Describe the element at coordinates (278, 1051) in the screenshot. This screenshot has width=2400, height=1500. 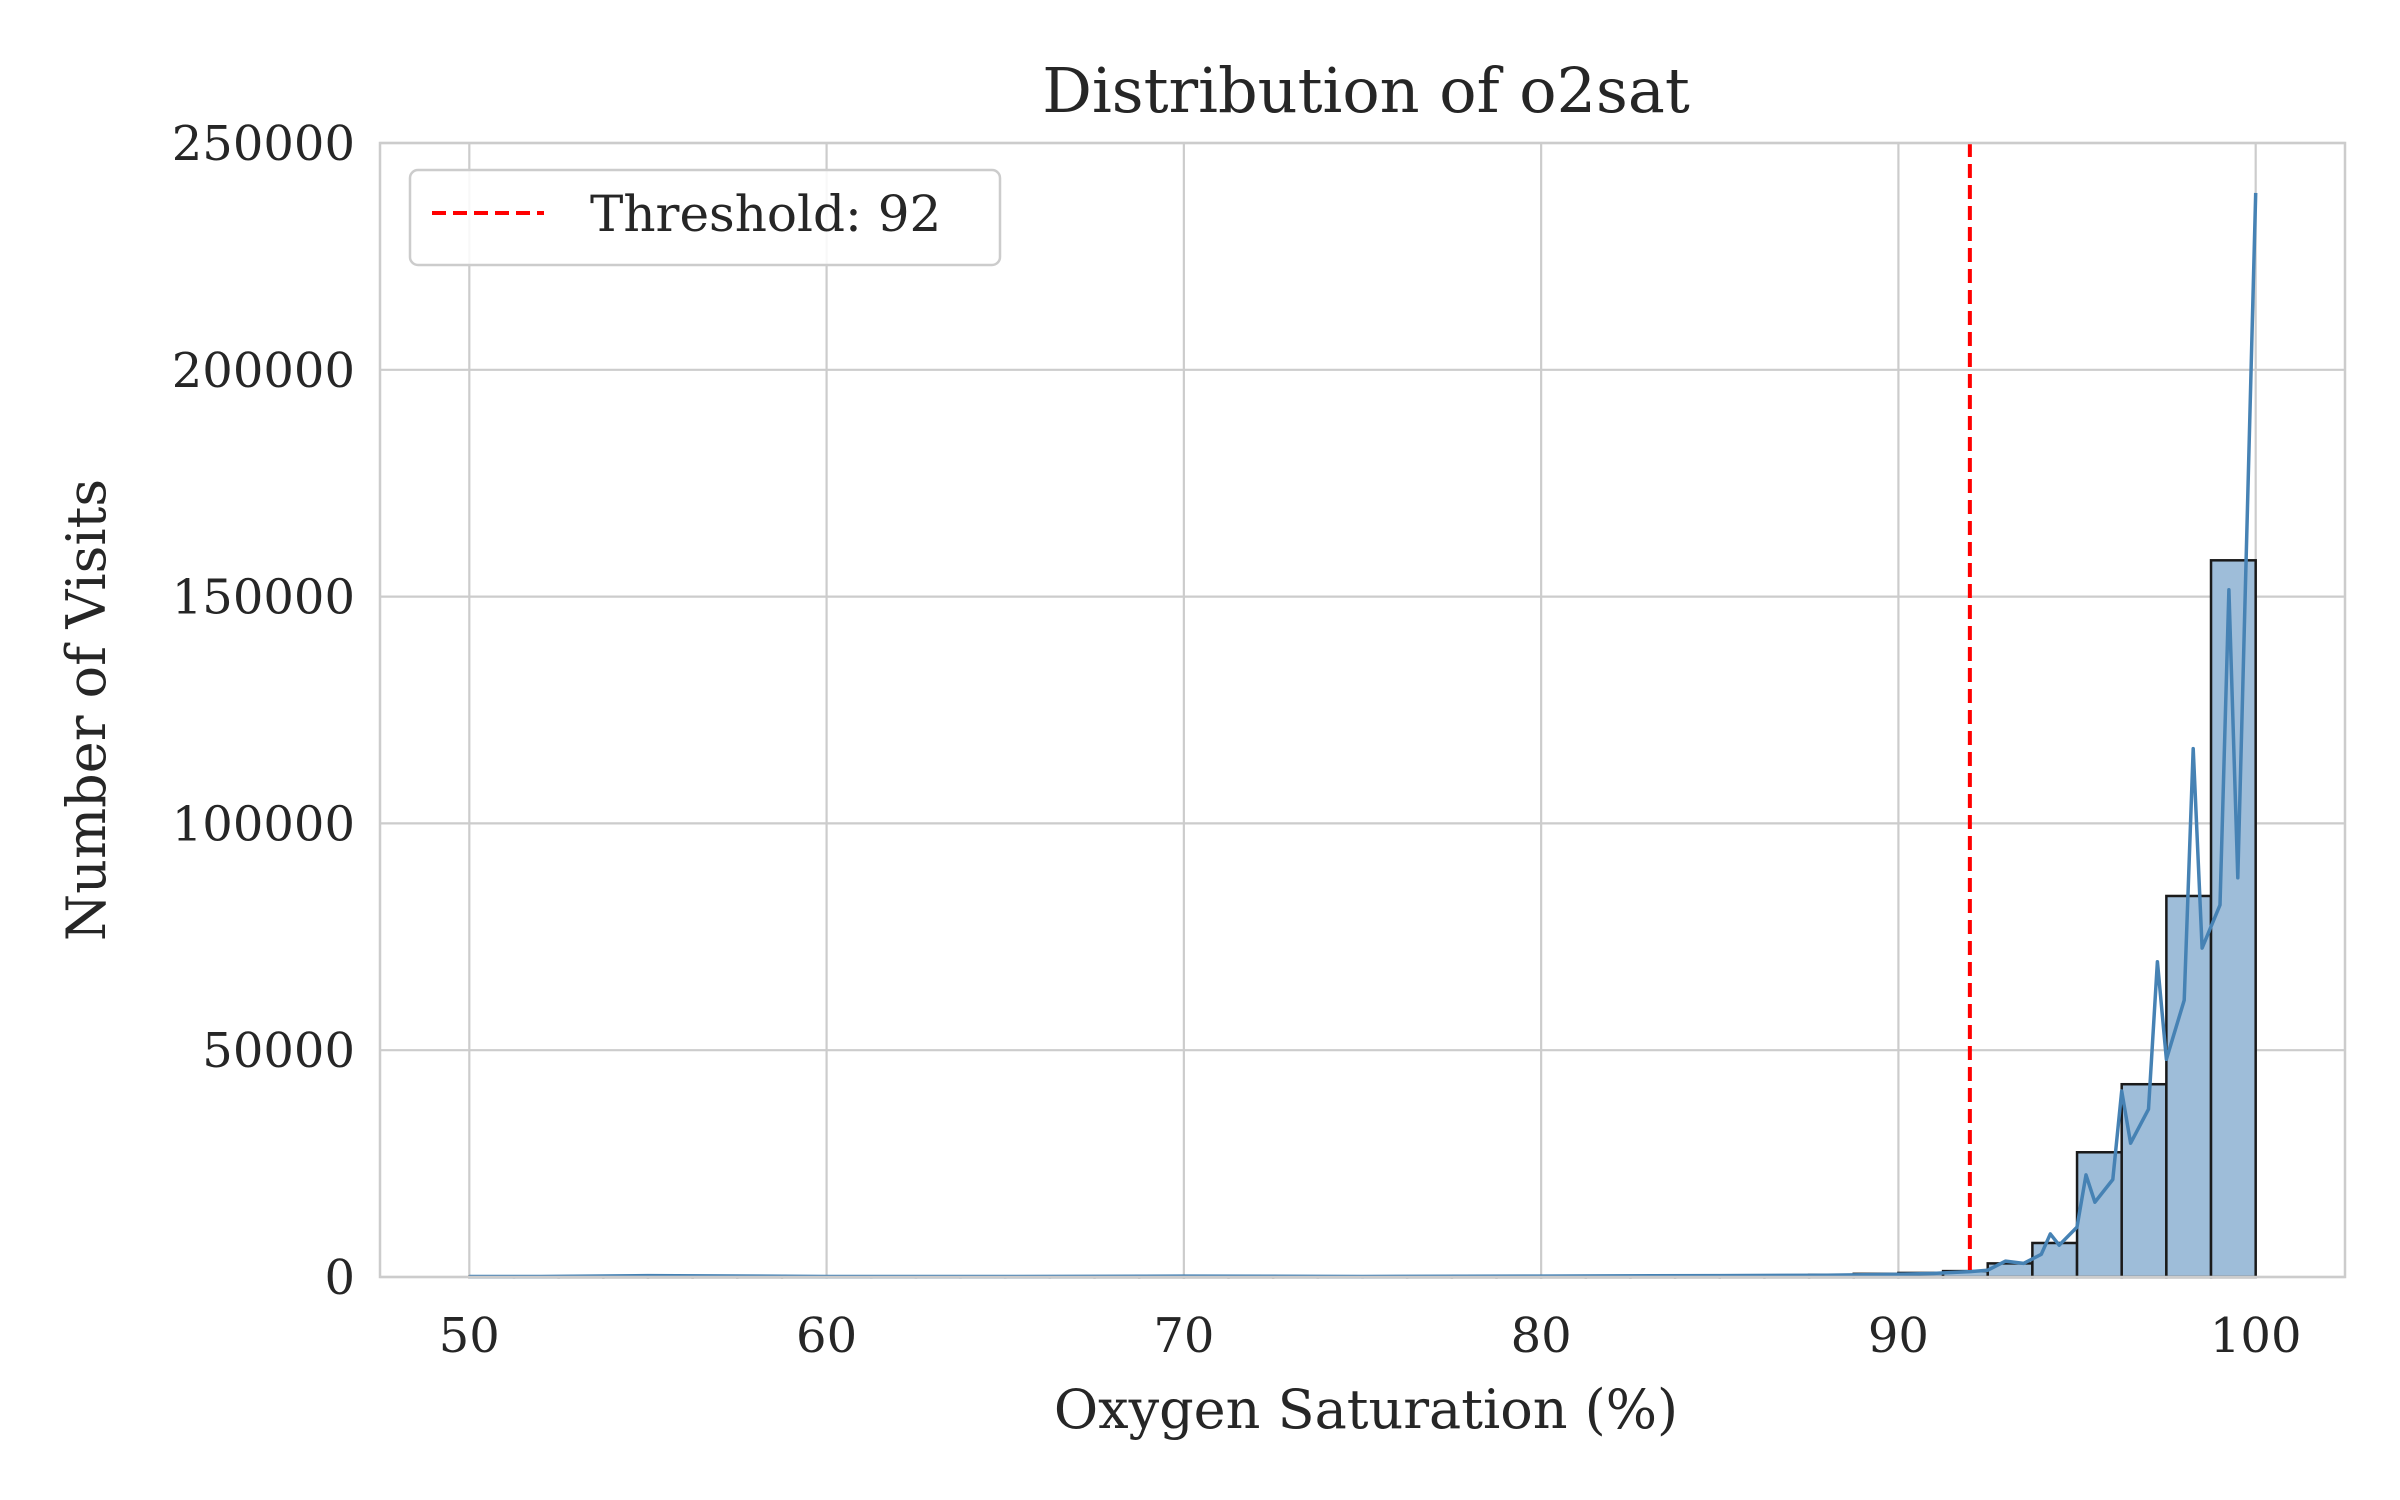
I see `y-tick-label: 50000` at that location.